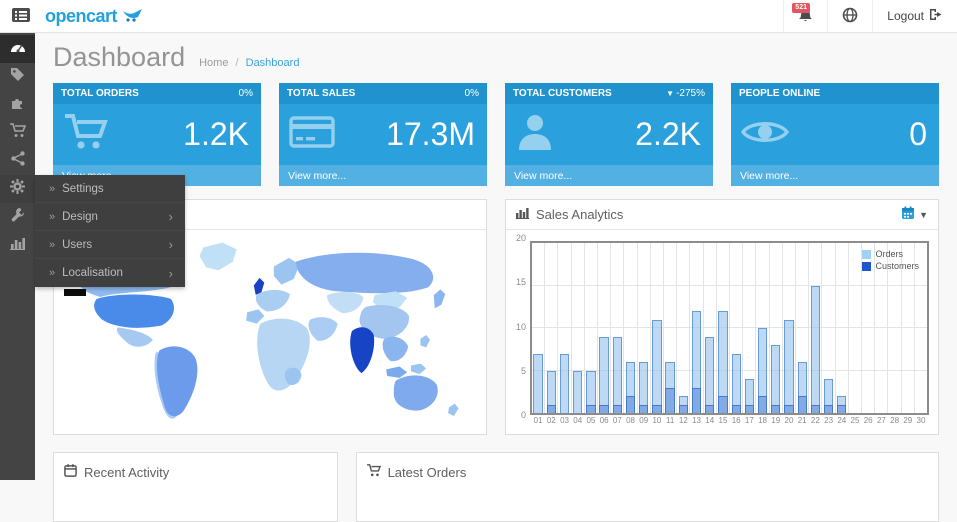 The height and width of the screenshot is (522, 957). I want to click on sidebar-item-sales, so click(17, 133).